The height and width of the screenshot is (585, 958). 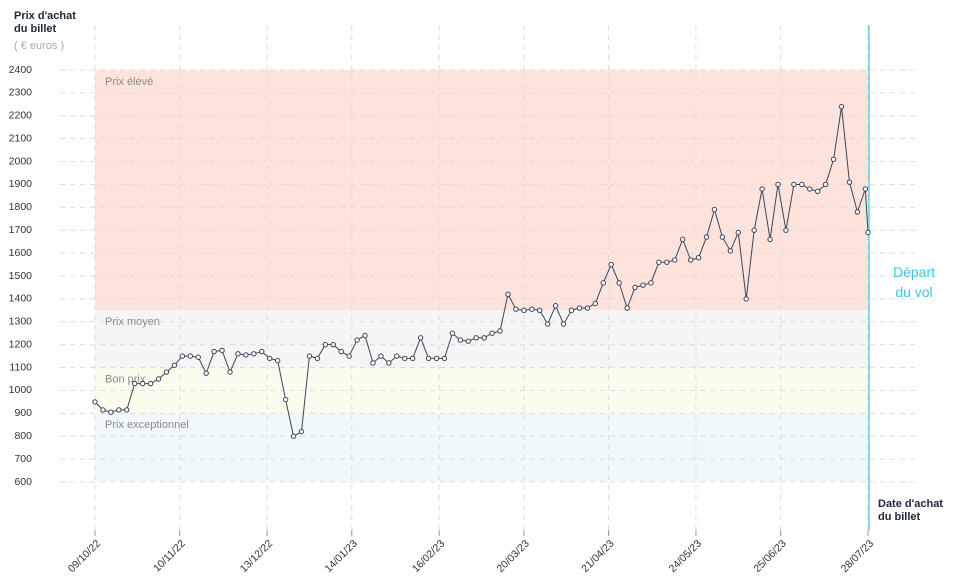 What do you see at coordinates (21, 207) in the screenshot?
I see `y-tick-label: 1800` at bounding box center [21, 207].